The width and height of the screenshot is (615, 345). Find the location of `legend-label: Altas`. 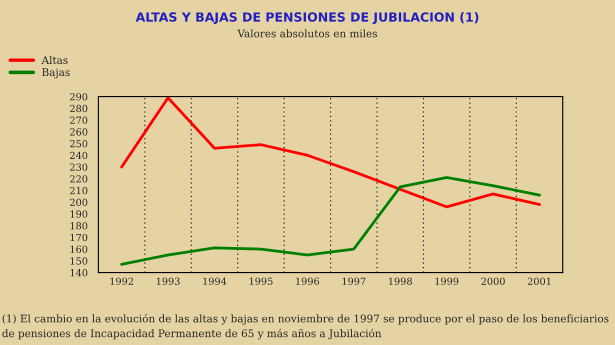

legend-label: Altas is located at coordinates (55, 60).